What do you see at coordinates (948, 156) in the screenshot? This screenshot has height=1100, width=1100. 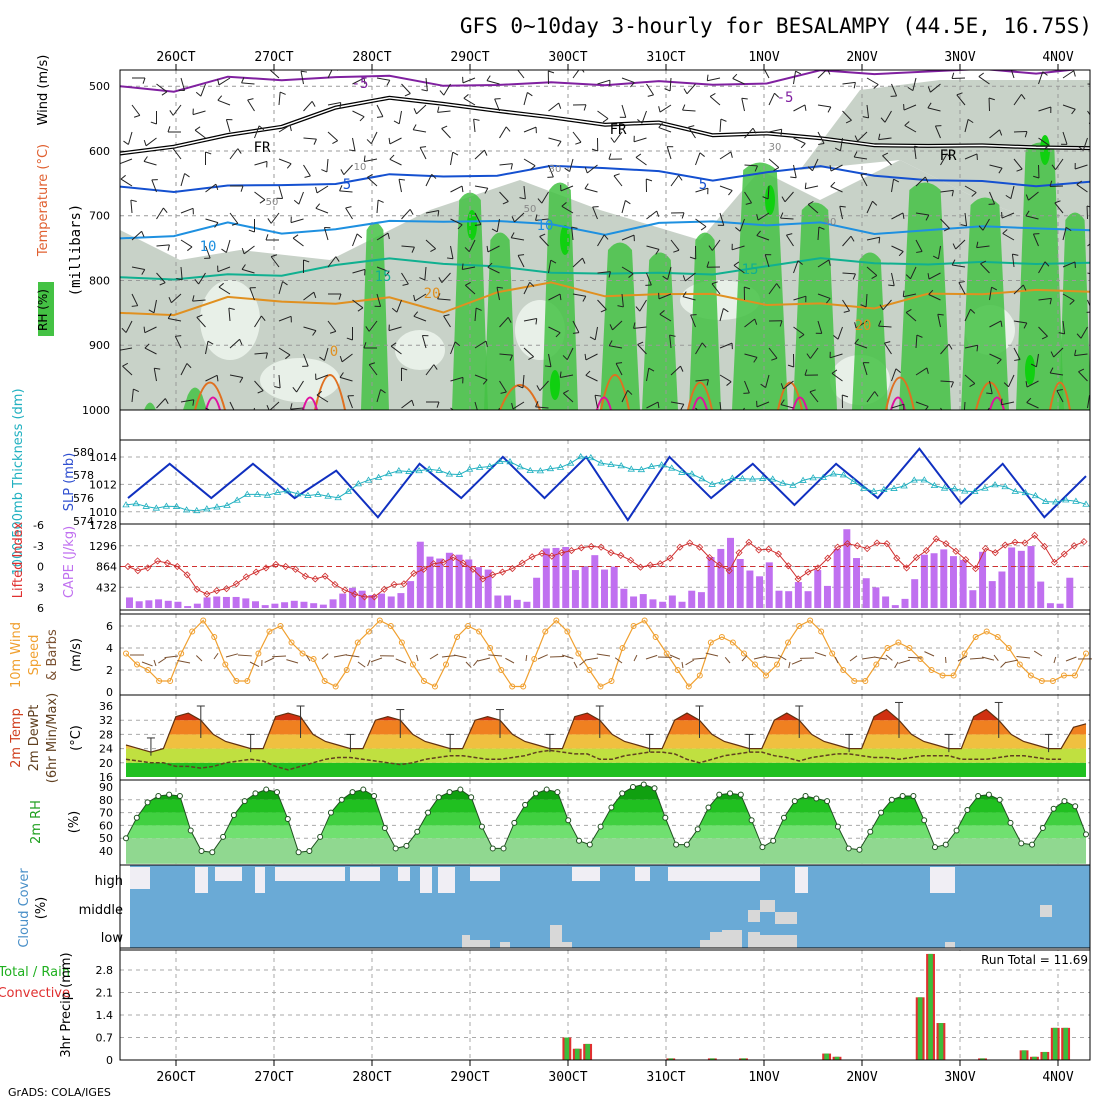 I see `contour-label: FR` at bounding box center [948, 156].